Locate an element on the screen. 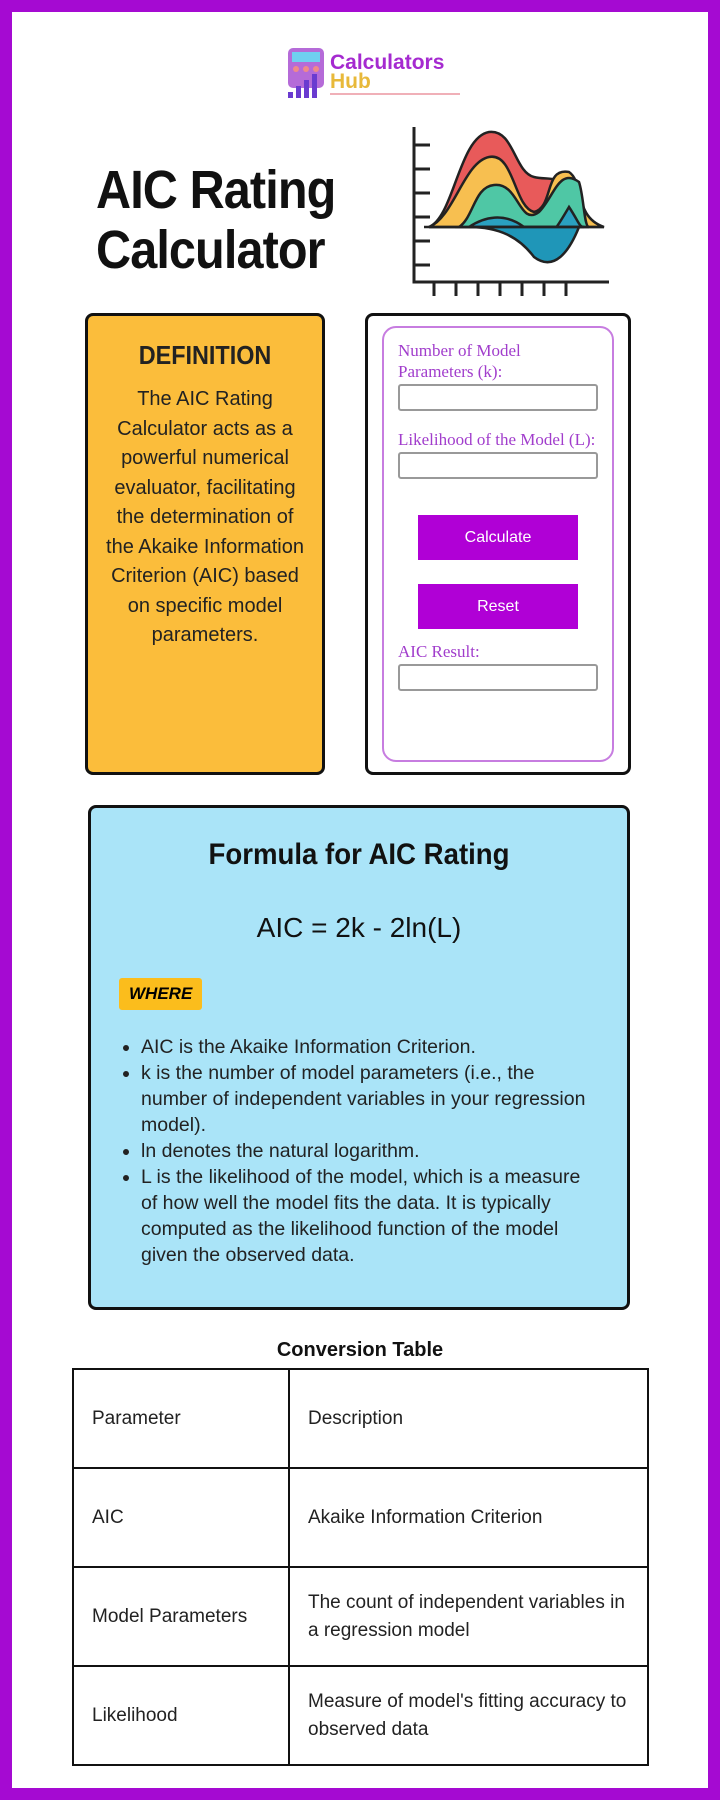 Image resolution: width=720 pixels, height=1800 pixels. calculate-button: Calculate is located at coordinates (498, 537).